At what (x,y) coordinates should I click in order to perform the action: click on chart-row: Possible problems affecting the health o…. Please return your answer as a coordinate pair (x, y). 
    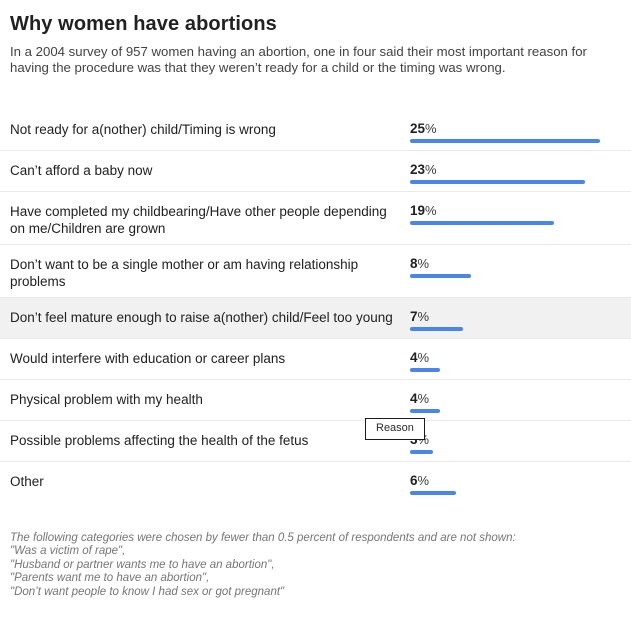
    Looking at the image, I should click on (315, 440).